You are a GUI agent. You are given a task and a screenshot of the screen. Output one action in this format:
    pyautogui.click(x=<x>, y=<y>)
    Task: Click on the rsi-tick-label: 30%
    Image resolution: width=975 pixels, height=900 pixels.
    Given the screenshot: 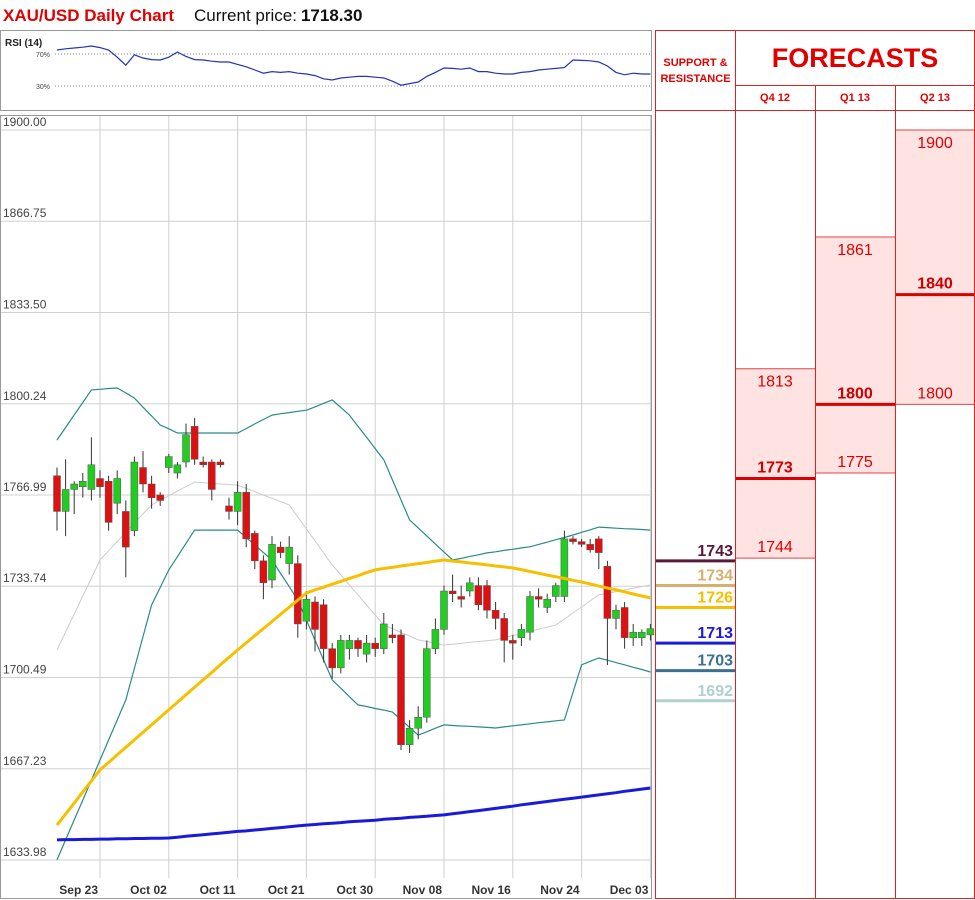 What is the action you would take?
    pyautogui.click(x=43, y=87)
    